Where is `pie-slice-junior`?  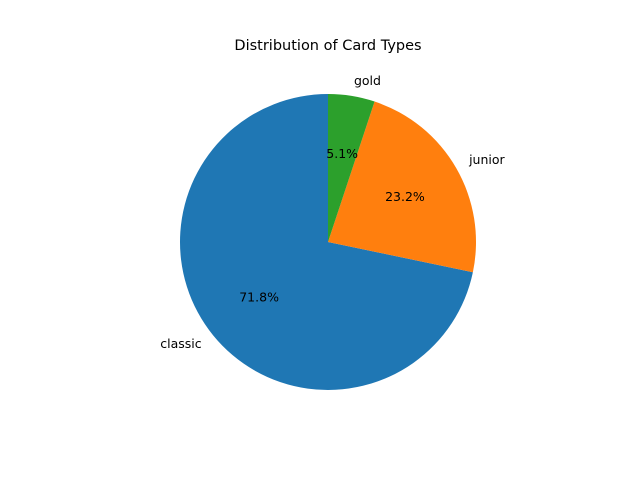
pie-slice-junior is located at coordinates (402, 187).